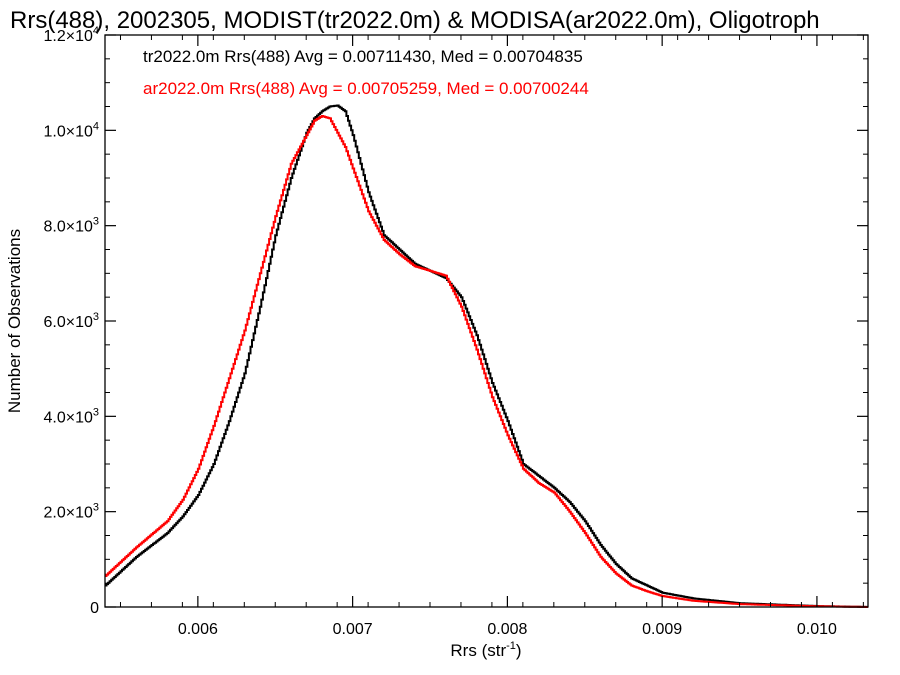 This screenshot has height=675, width=900. I want to click on x-tick-label: 0.006, so click(198, 629).